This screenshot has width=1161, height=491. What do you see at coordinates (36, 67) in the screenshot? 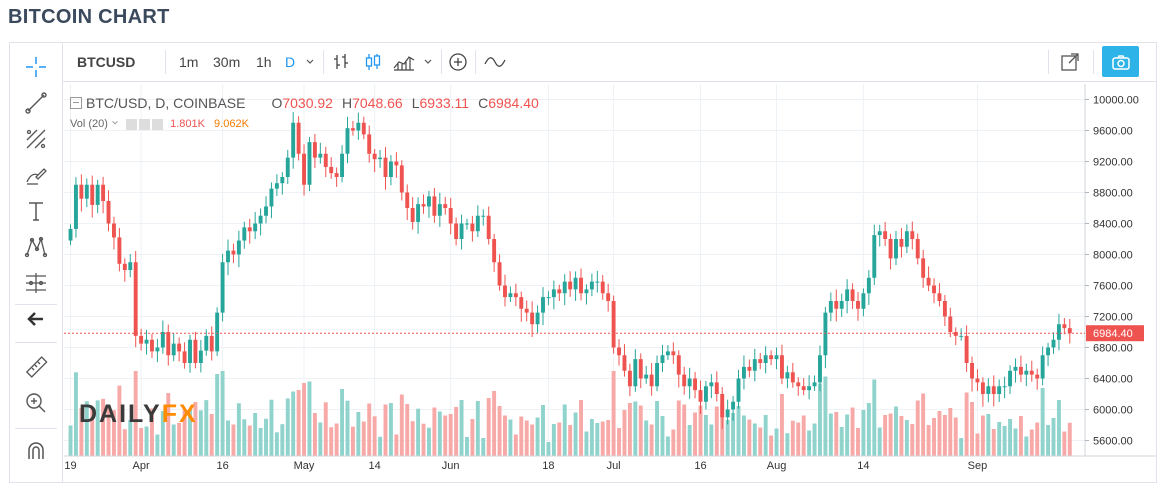
I see `crosshair-icon` at bounding box center [36, 67].